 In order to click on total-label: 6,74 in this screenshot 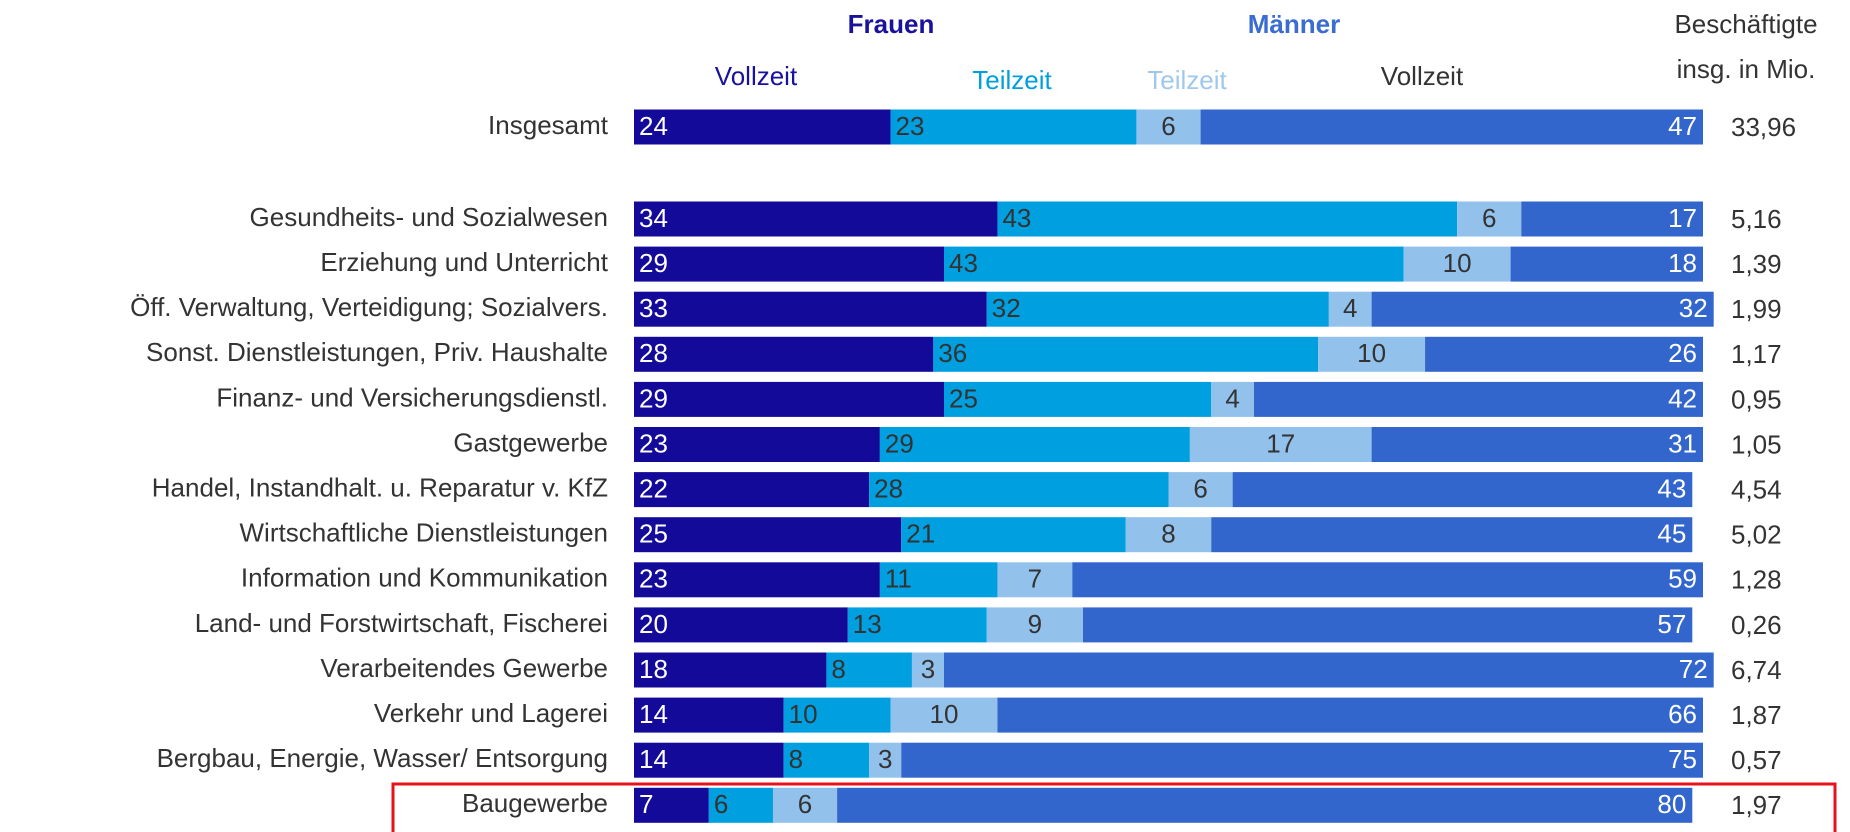, I will do `click(1756, 670)`.